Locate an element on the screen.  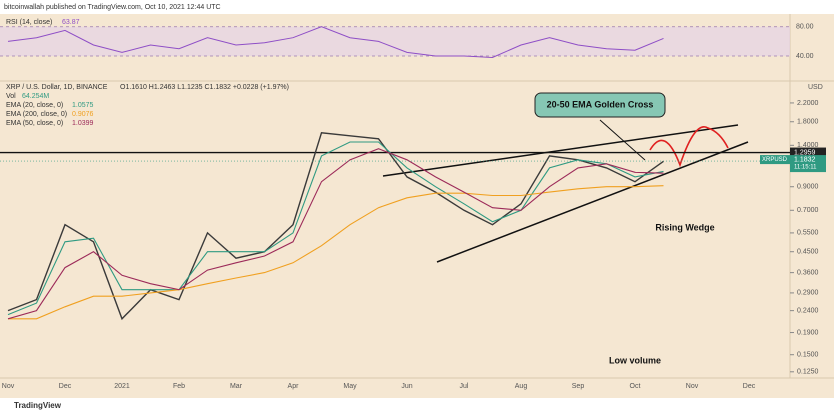
rsi-tick-label: 80.00 is located at coordinates (805, 27).